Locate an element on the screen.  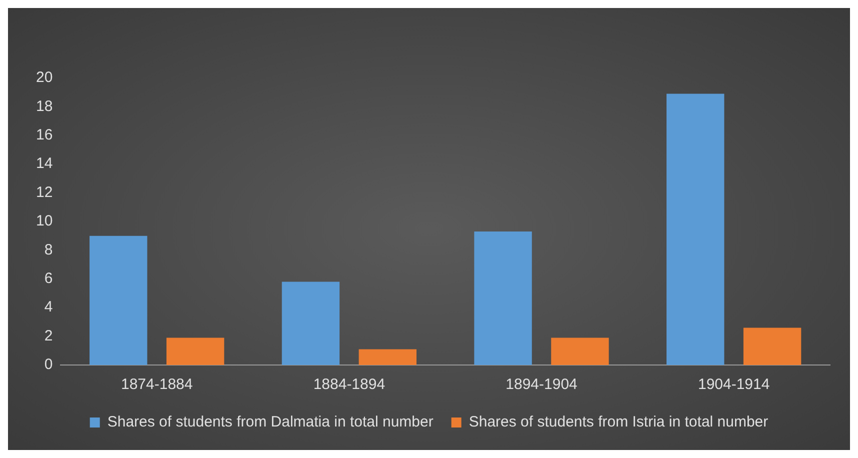
y-tick-label: 8 is located at coordinates (48, 249).